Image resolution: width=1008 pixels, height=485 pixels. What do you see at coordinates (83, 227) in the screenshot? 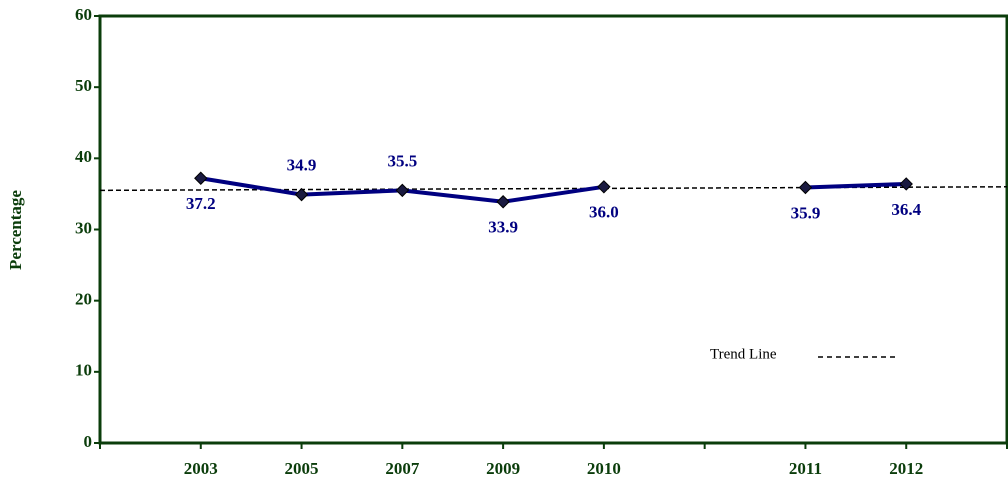
I see `y-tick-label: 30` at bounding box center [83, 227].